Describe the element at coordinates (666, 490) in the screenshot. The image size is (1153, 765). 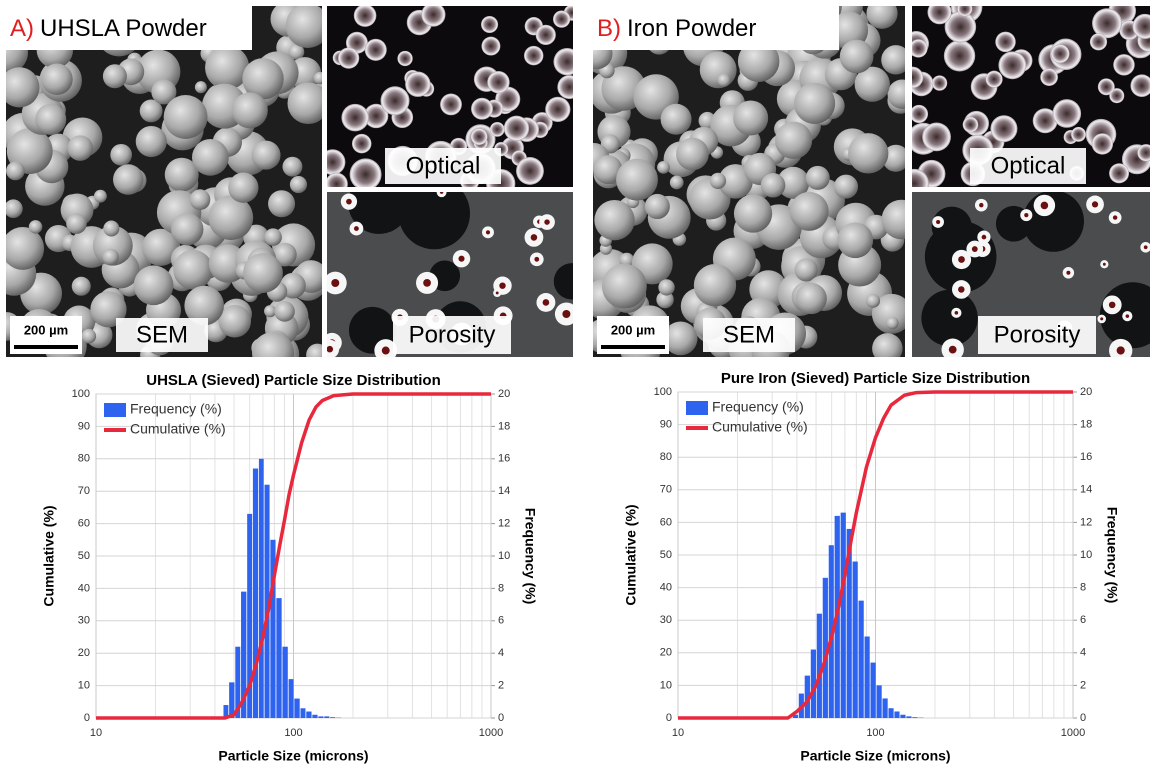
I see `y-tick-label: 70` at that location.